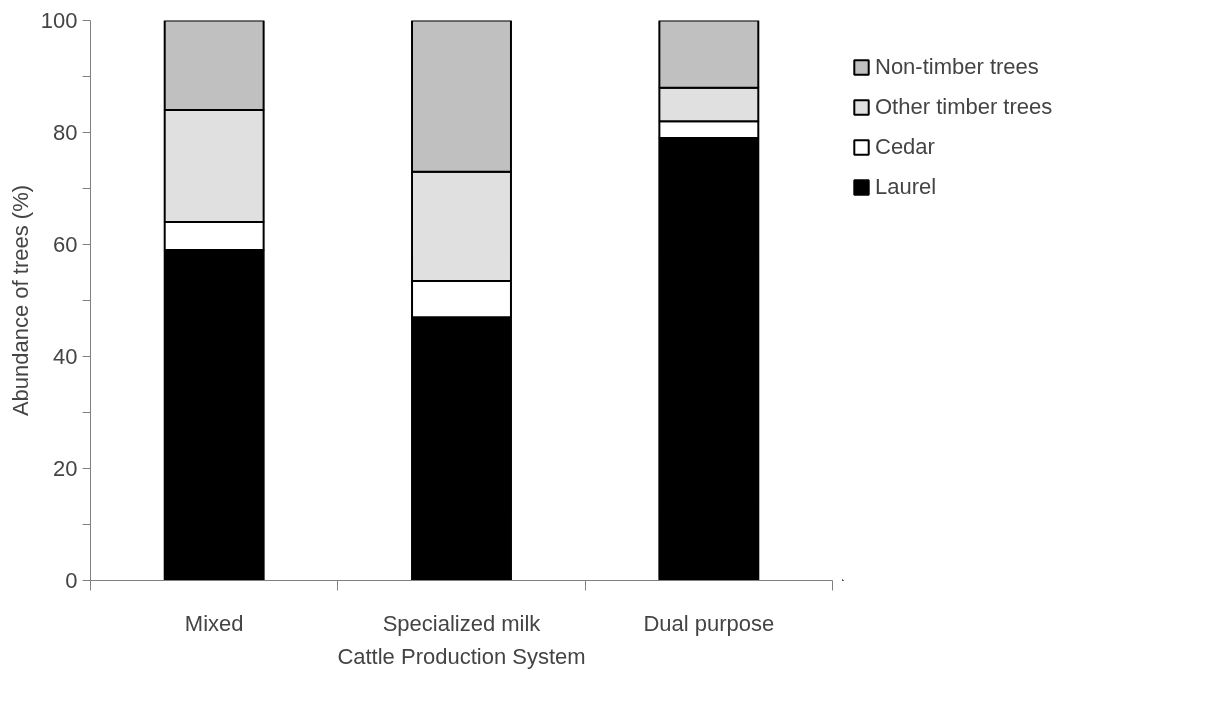 The height and width of the screenshot is (715, 1213). What do you see at coordinates (905, 147) in the screenshot?
I see `legend-label: Cedar` at bounding box center [905, 147].